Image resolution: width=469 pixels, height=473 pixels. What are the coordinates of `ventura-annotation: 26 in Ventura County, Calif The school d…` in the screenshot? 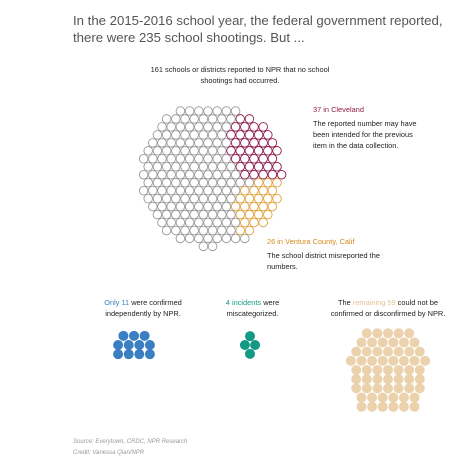 It's located at (327, 254).